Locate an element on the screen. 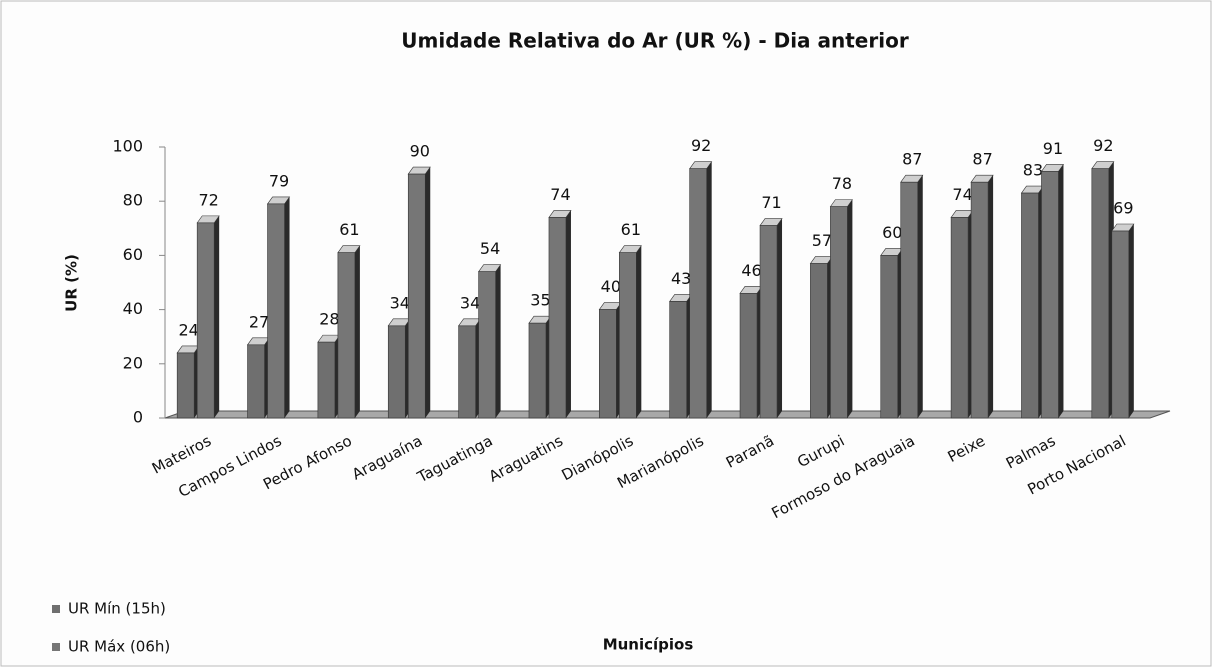  y-tick-label: 0 is located at coordinates (138, 417).